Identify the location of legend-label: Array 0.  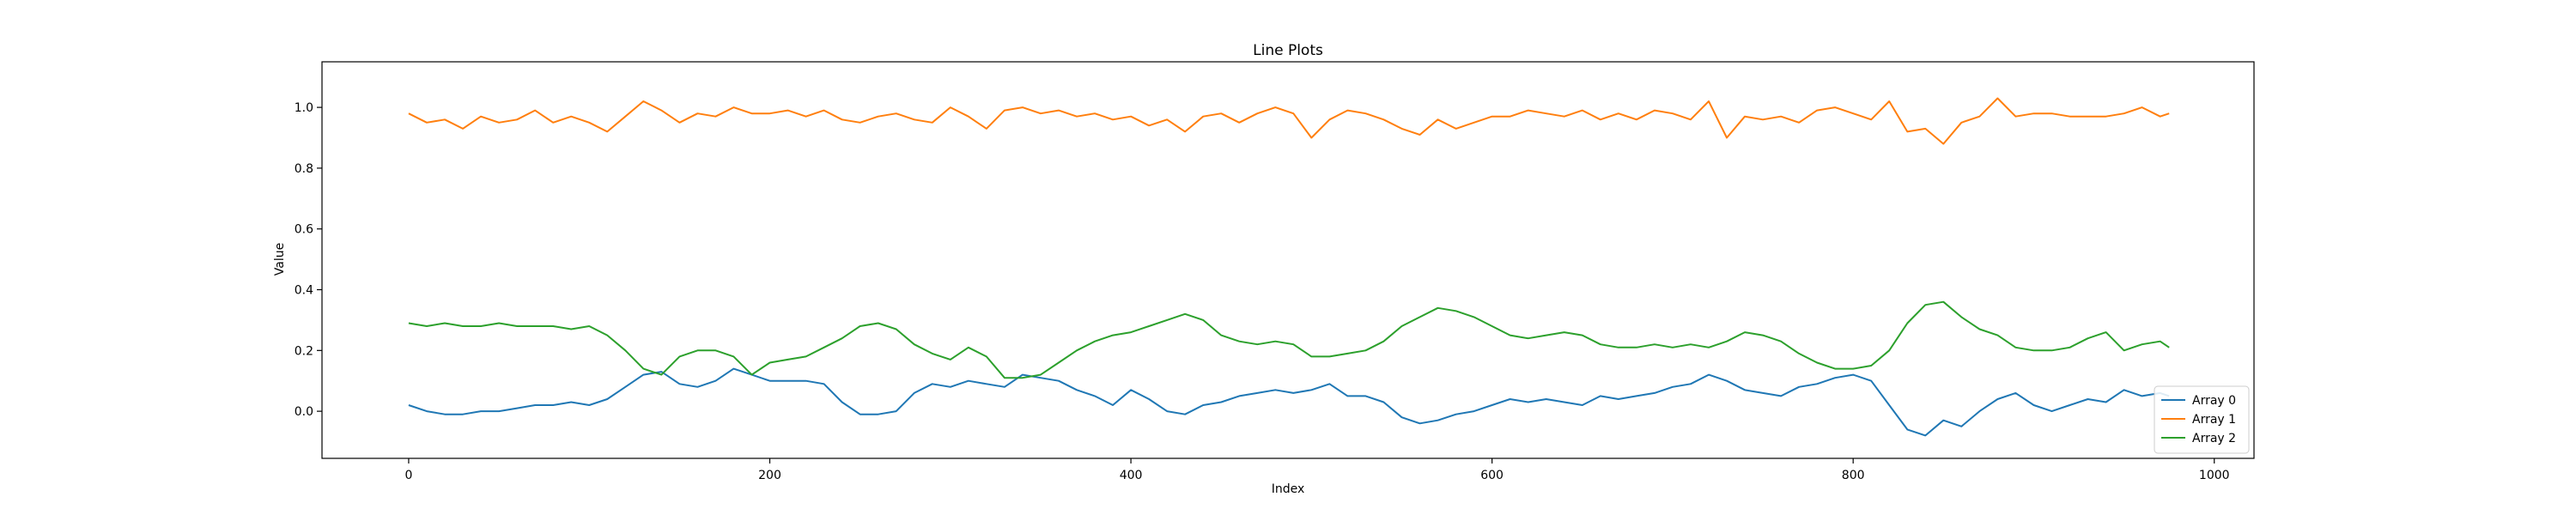
(2214, 401).